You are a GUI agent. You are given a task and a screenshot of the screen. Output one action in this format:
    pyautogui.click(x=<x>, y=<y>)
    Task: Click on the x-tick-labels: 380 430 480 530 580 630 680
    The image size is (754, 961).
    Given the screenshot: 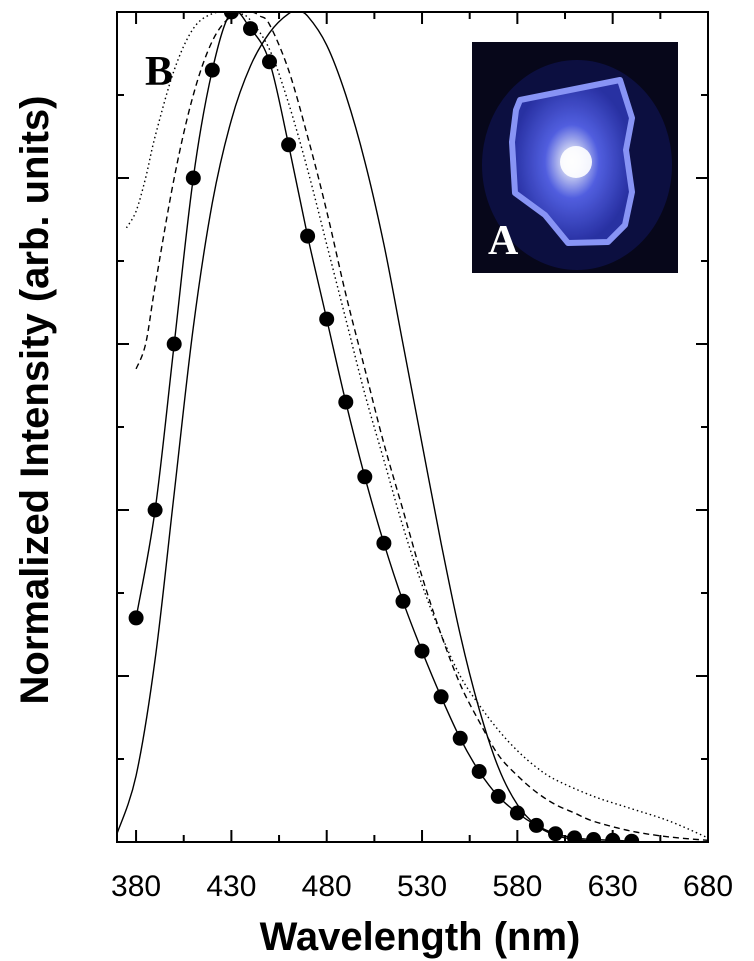 What is the action you would take?
    pyautogui.click(x=422, y=886)
    